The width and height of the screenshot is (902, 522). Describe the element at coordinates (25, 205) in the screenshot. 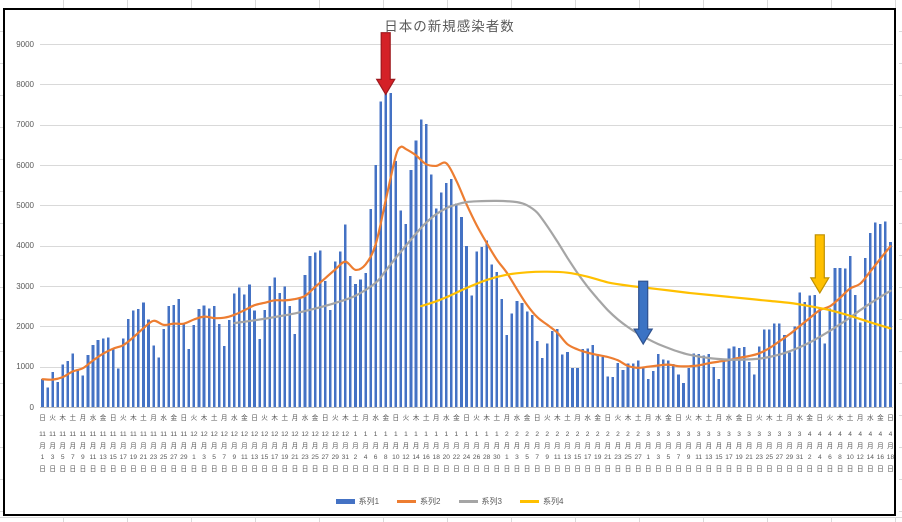

I see `y-tick-label: 5000` at that location.